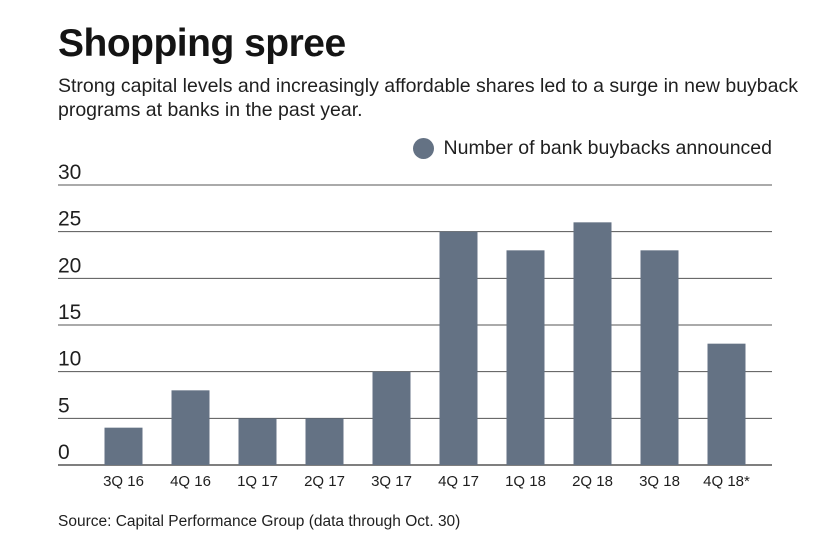 This screenshot has width=840, height=547. What do you see at coordinates (324, 481) in the screenshot?
I see `x-tick-label: 2Q 17` at bounding box center [324, 481].